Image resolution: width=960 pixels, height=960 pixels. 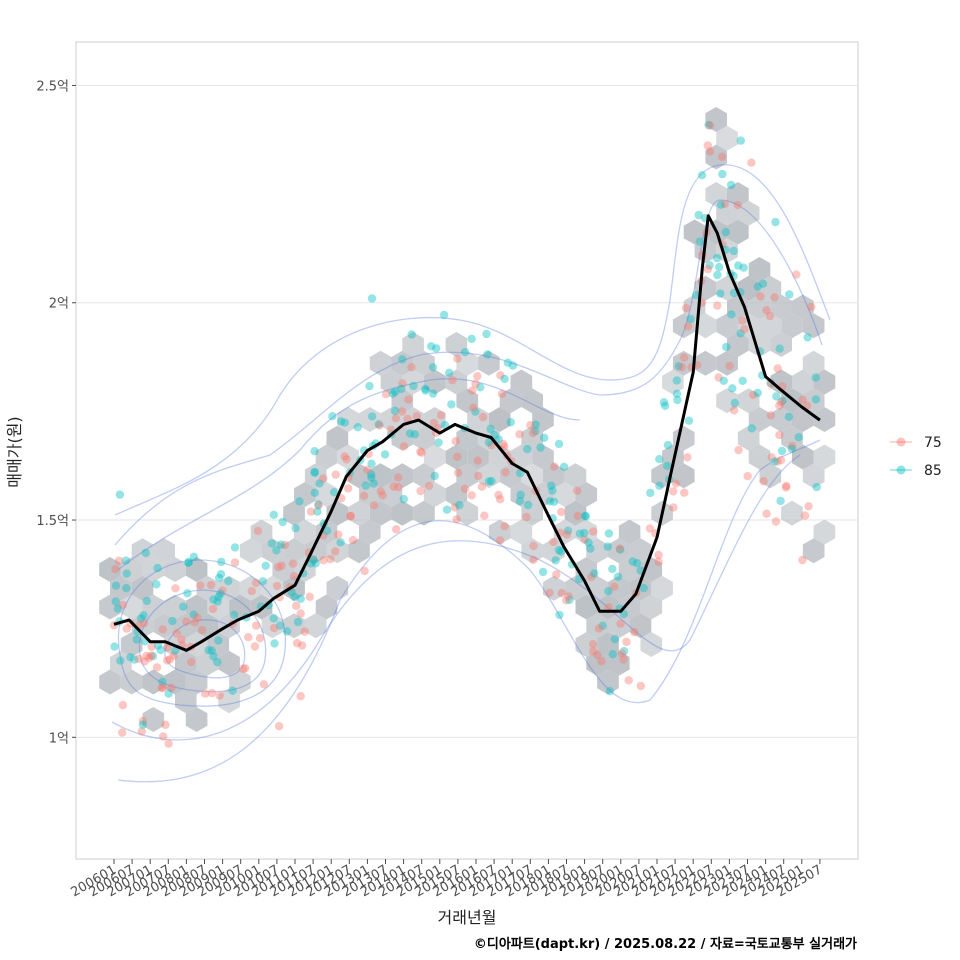 I want to click on legend: 75 85, so click(x=916, y=457).